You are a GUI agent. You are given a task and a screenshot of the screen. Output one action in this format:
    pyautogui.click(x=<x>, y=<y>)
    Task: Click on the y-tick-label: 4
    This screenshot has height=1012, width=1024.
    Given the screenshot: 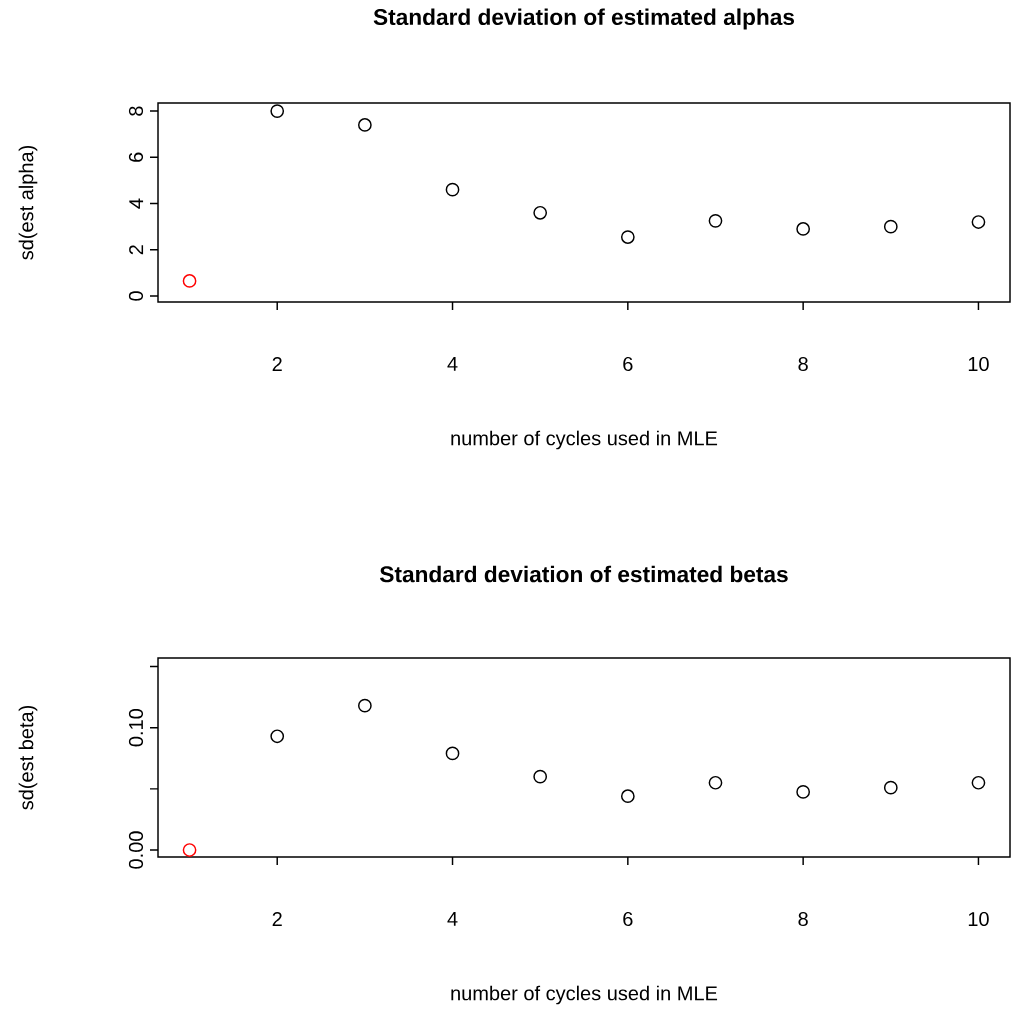 What is the action you would take?
    pyautogui.click(x=136, y=203)
    